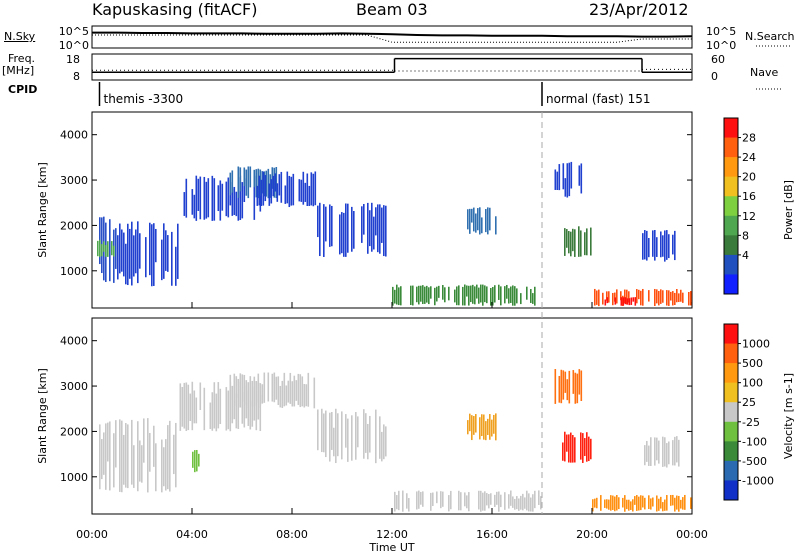 Image resolution: width=800 pixels, height=554 pixels. What do you see at coordinates (20, 36) in the screenshot?
I see `noise-left-label: N.Sky` at bounding box center [20, 36].